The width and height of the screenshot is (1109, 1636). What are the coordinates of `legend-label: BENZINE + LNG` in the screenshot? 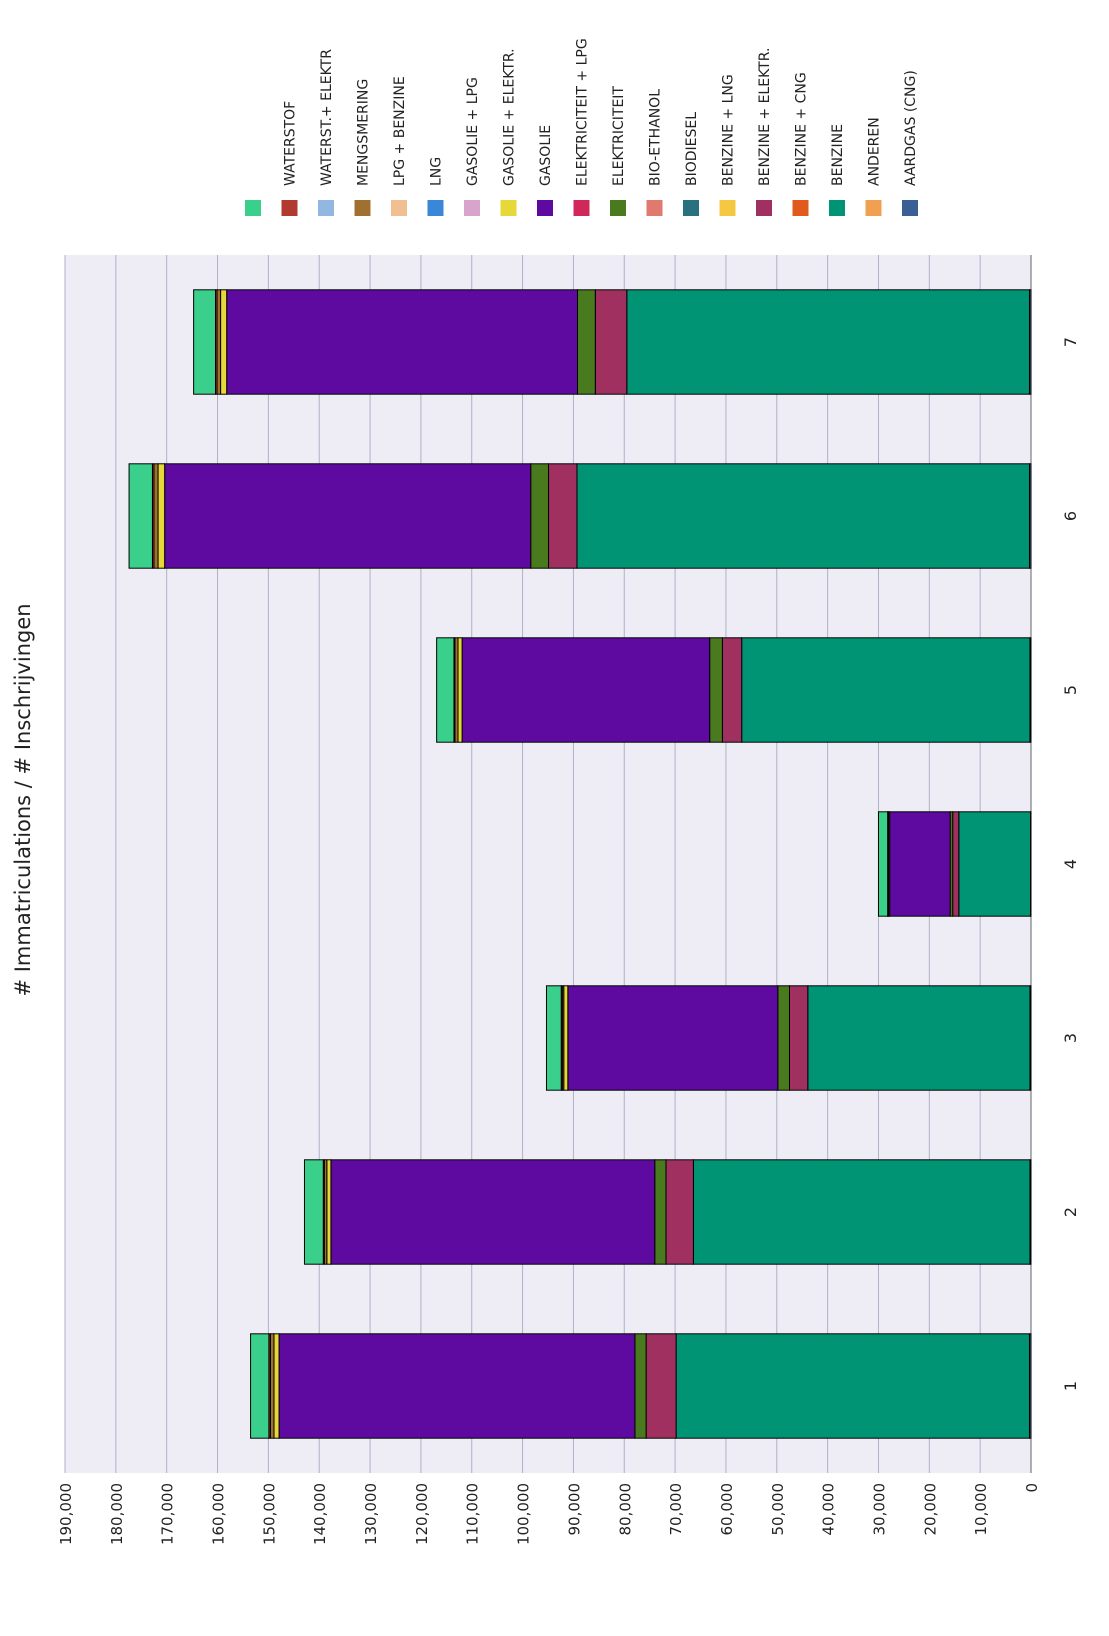 It's located at (729, 130).